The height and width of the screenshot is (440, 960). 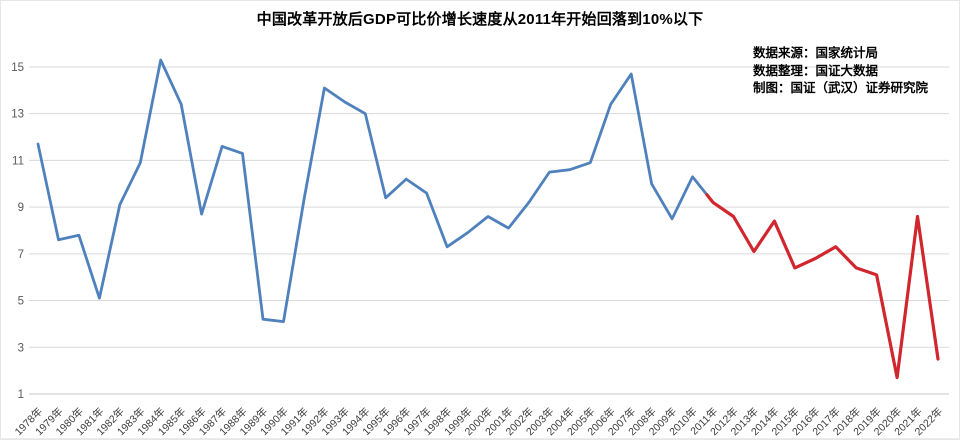 What do you see at coordinates (21, 208) in the screenshot?
I see `y-axis-tick-label: 9` at bounding box center [21, 208].